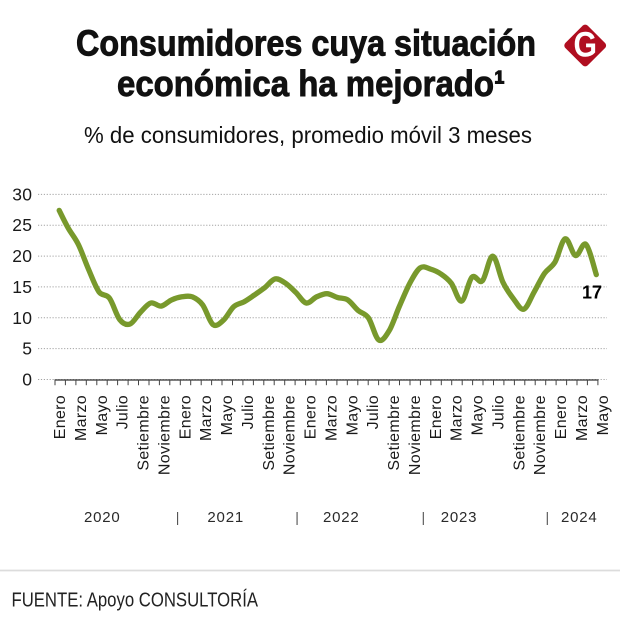 This screenshot has height=627, width=620. Describe the element at coordinates (592, 293) in the screenshot. I see `svg-text: 17` at that location.